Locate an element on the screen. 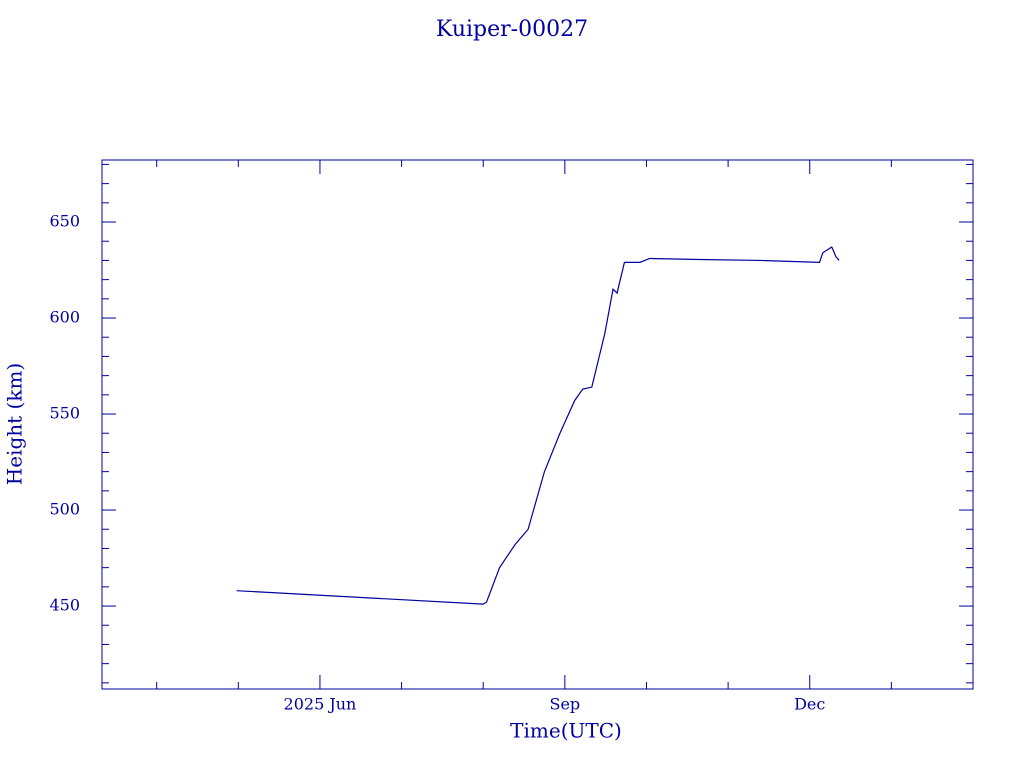 This screenshot has height=768, width=1024. y-tick-label: 450 is located at coordinates (64, 605).